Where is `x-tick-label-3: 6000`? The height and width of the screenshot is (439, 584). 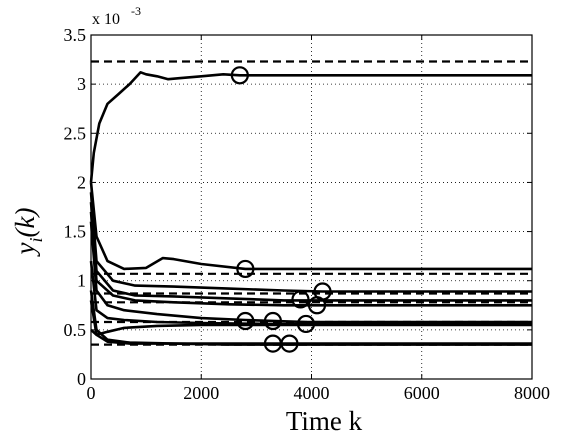 x-tick-label-3: 6000 is located at coordinates (422, 393).